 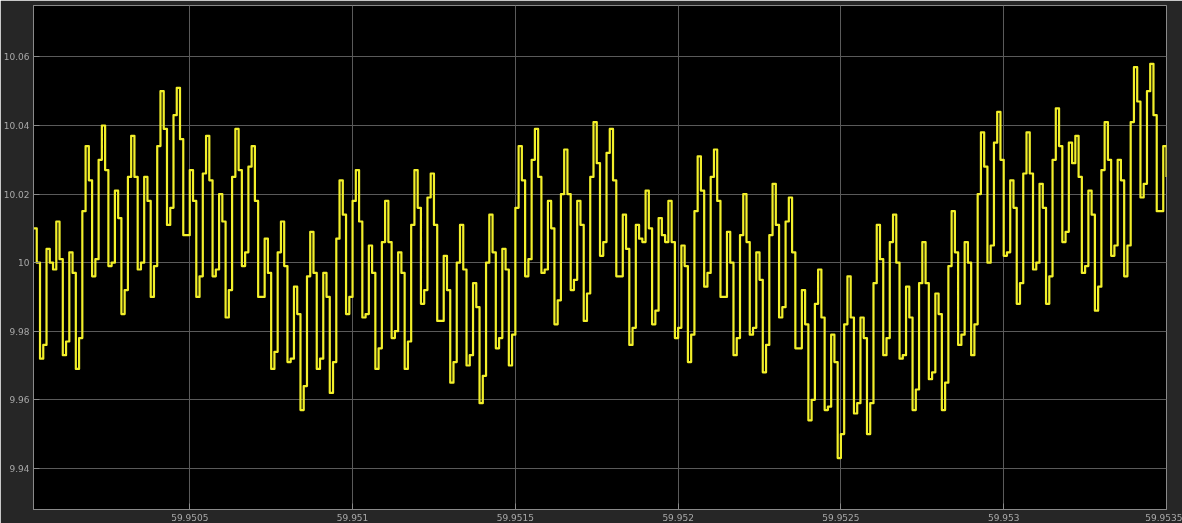 What do you see at coordinates (678, 517) in the screenshot?
I see `x-tick-label: 59.952` at bounding box center [678, 517].